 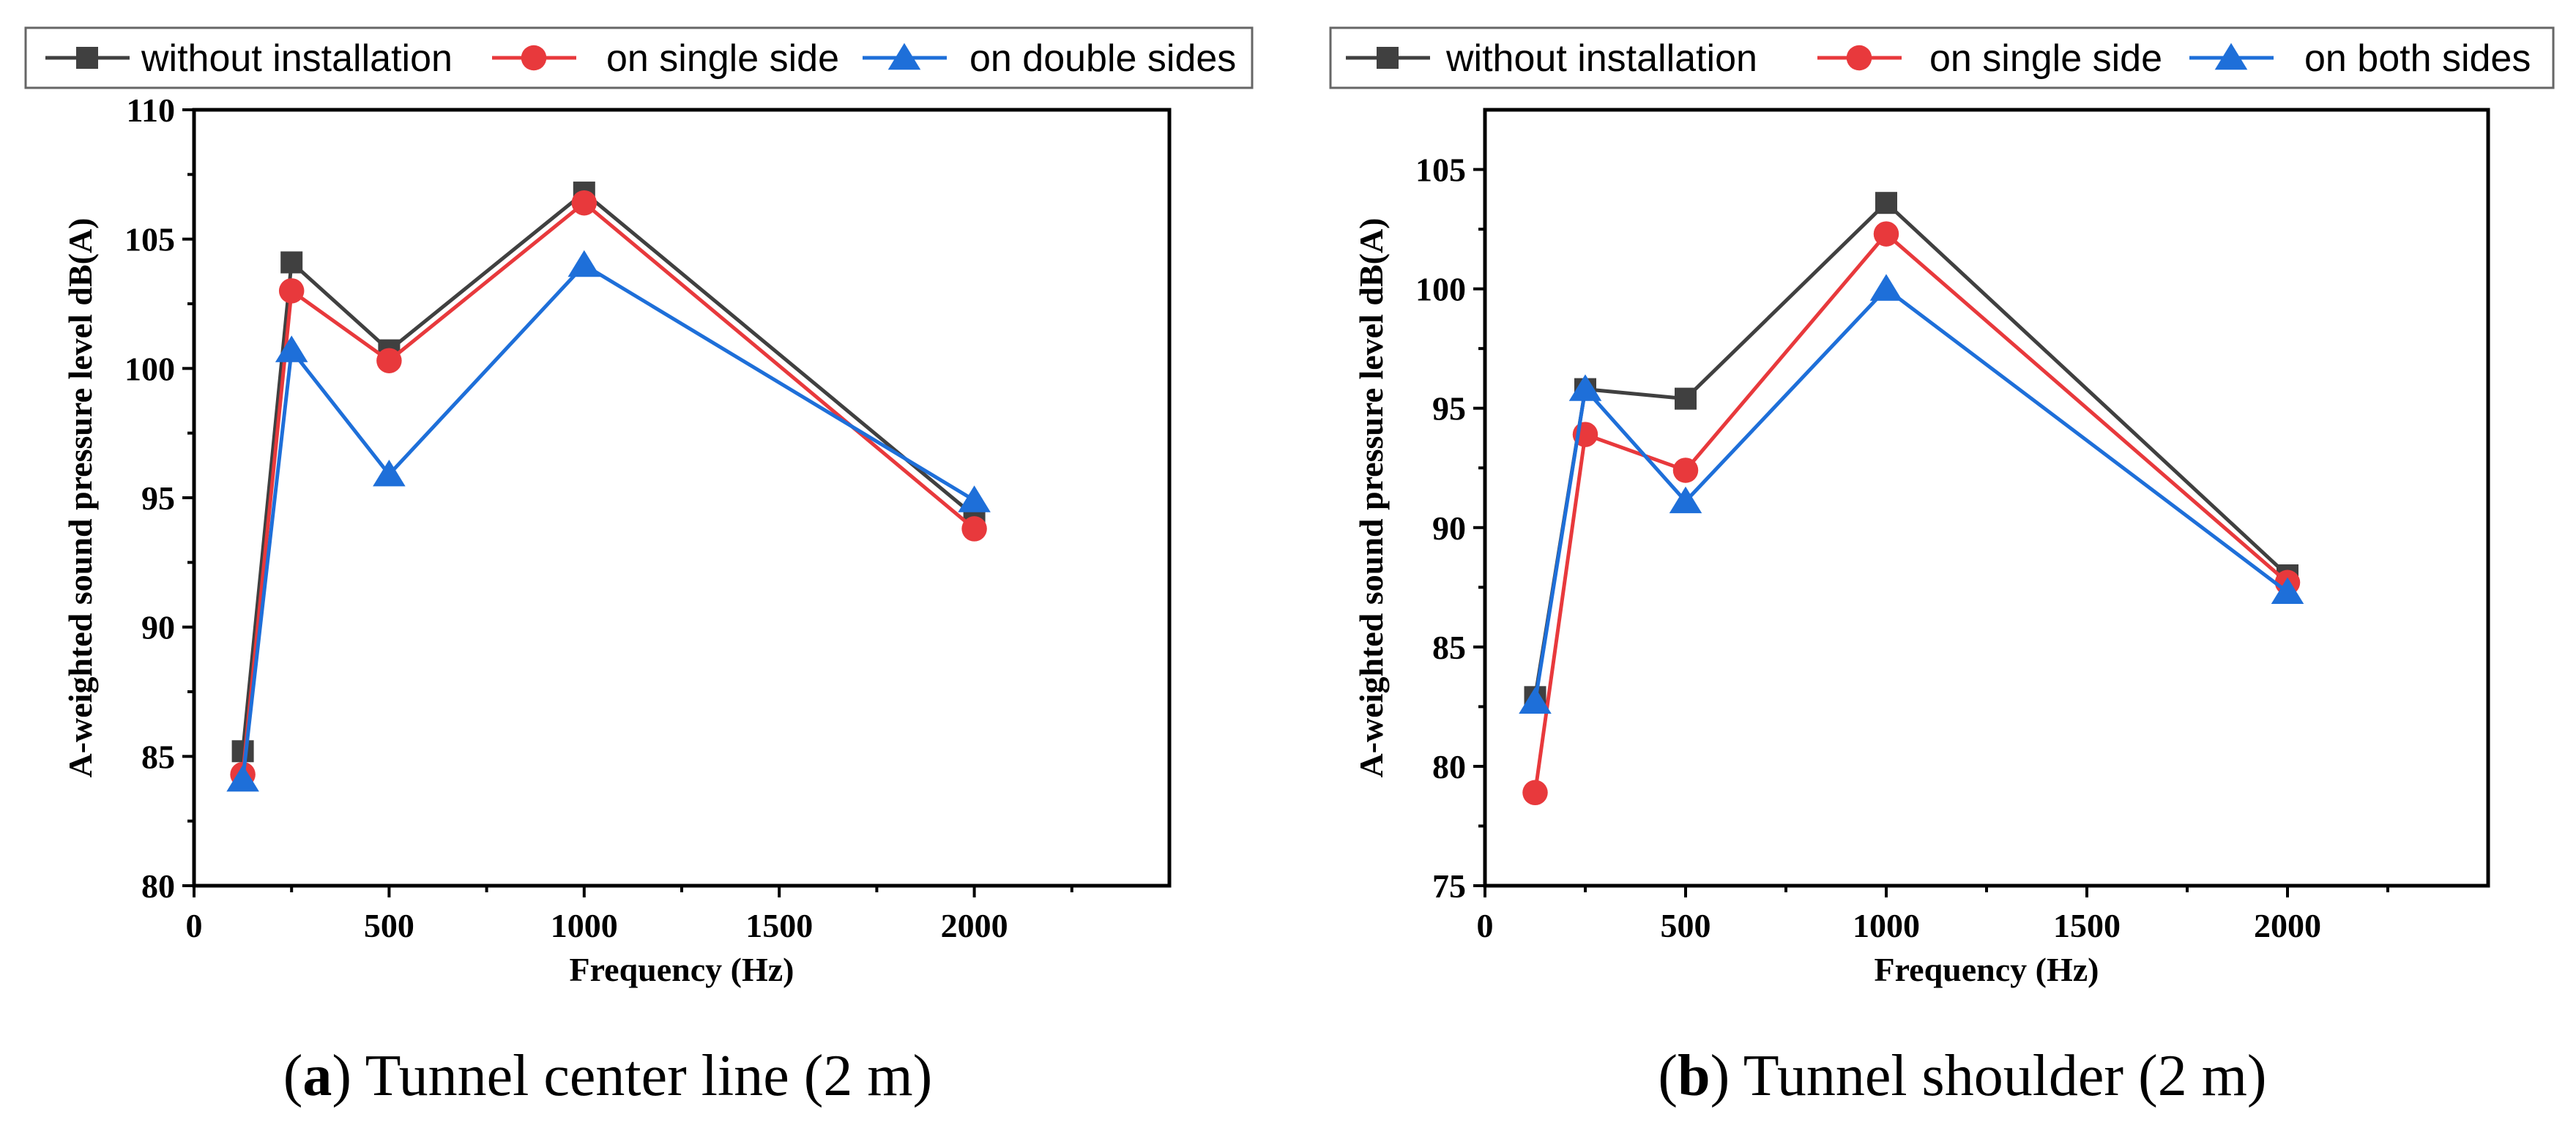 I want to click on y-tick-label: 75, so click(x=1449, y=886).